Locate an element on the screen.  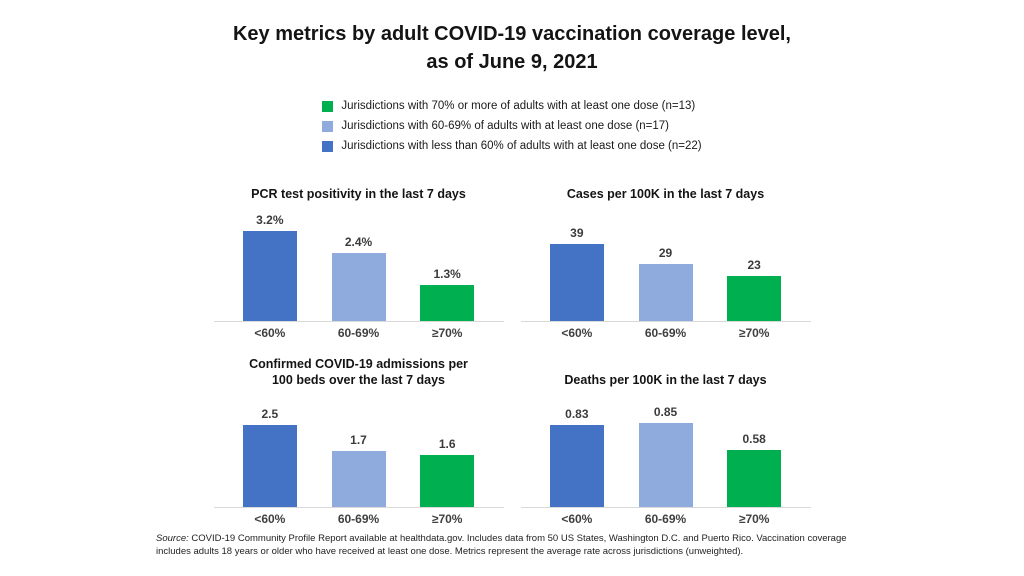
chart-title: Cases per 100K in the last 7 days is located at coordinates (665, 194).